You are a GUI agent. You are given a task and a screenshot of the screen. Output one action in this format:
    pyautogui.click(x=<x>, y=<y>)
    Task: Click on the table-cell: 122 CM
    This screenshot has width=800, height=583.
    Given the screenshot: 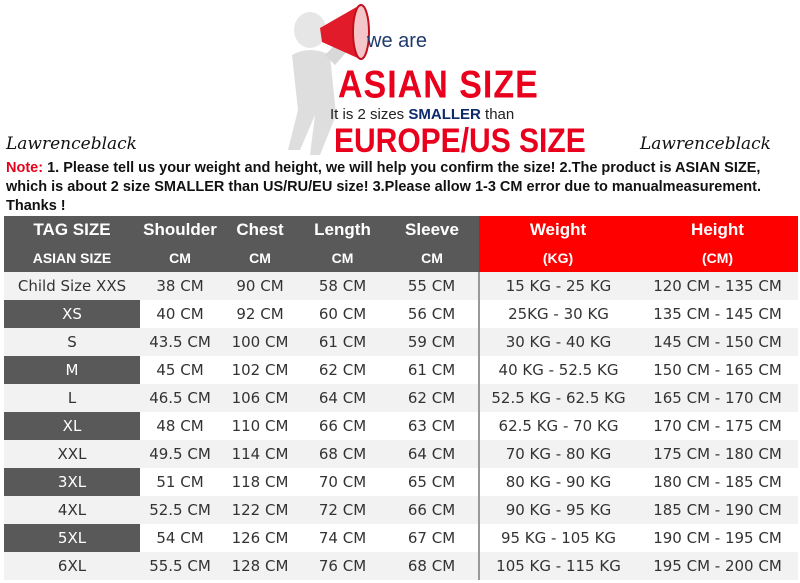 What is the action you would take?
    pyautogui.click(x=260, y=510)
    